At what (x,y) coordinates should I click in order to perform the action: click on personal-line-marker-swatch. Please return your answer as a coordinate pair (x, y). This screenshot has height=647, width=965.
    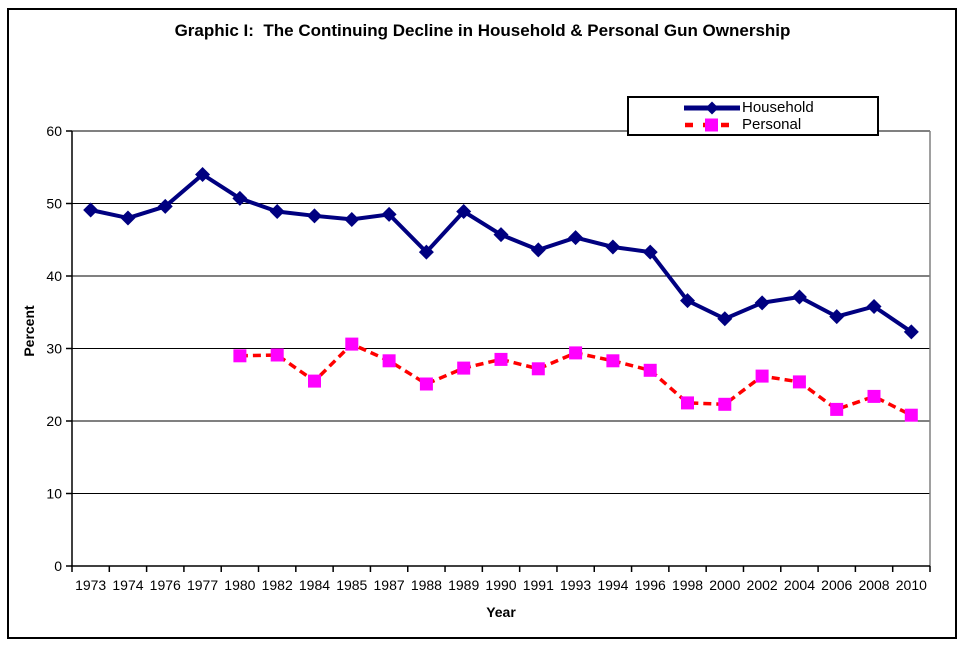
    Looking at the image, I should click on (712, 124).